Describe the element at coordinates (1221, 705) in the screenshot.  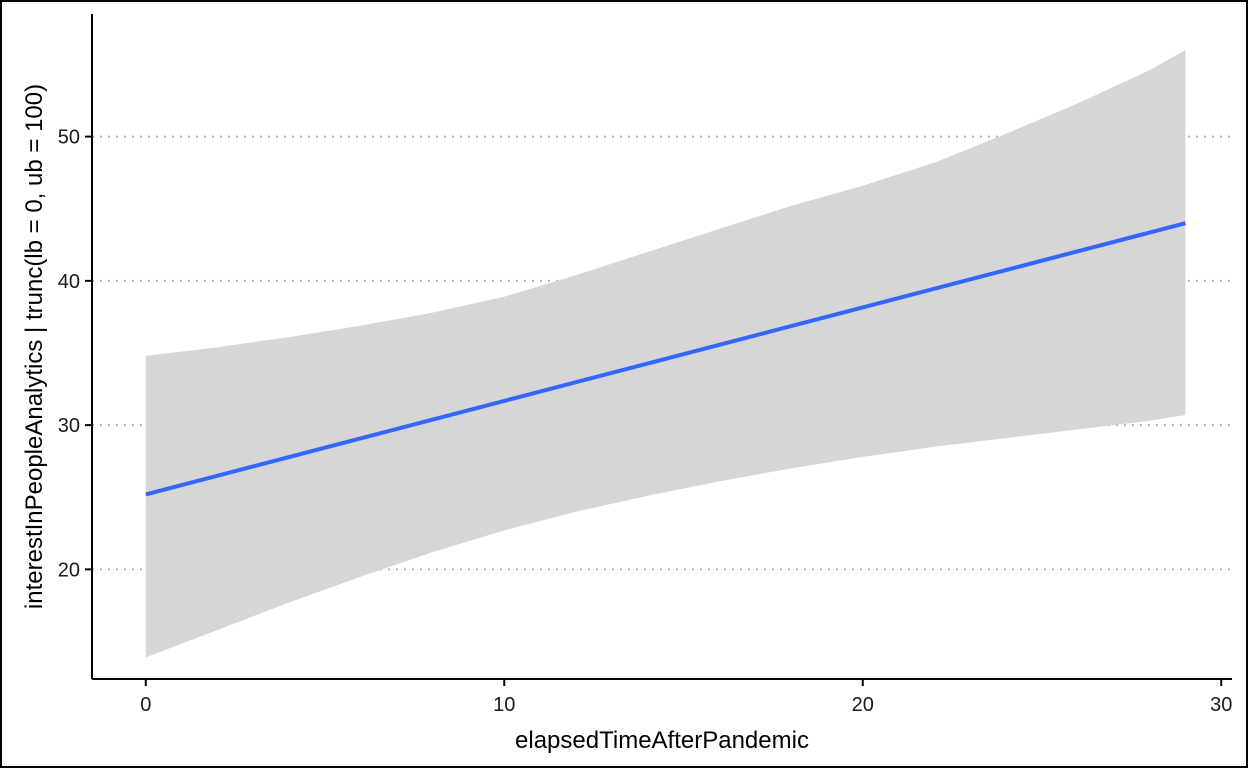
I see `x-tick-label-30: 30` at that location.